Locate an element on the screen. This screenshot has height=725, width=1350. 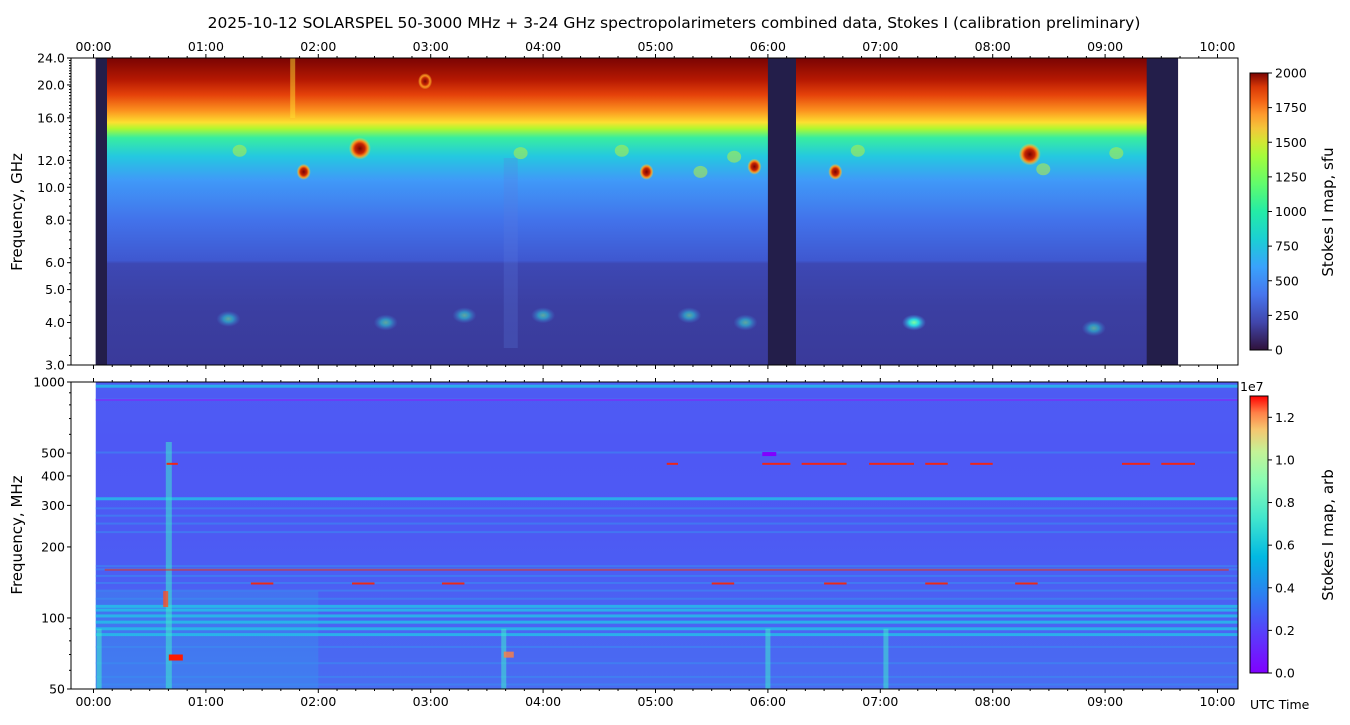
upper-colorbar-tick-label: 1000 is located at coordinates (1291, 211).